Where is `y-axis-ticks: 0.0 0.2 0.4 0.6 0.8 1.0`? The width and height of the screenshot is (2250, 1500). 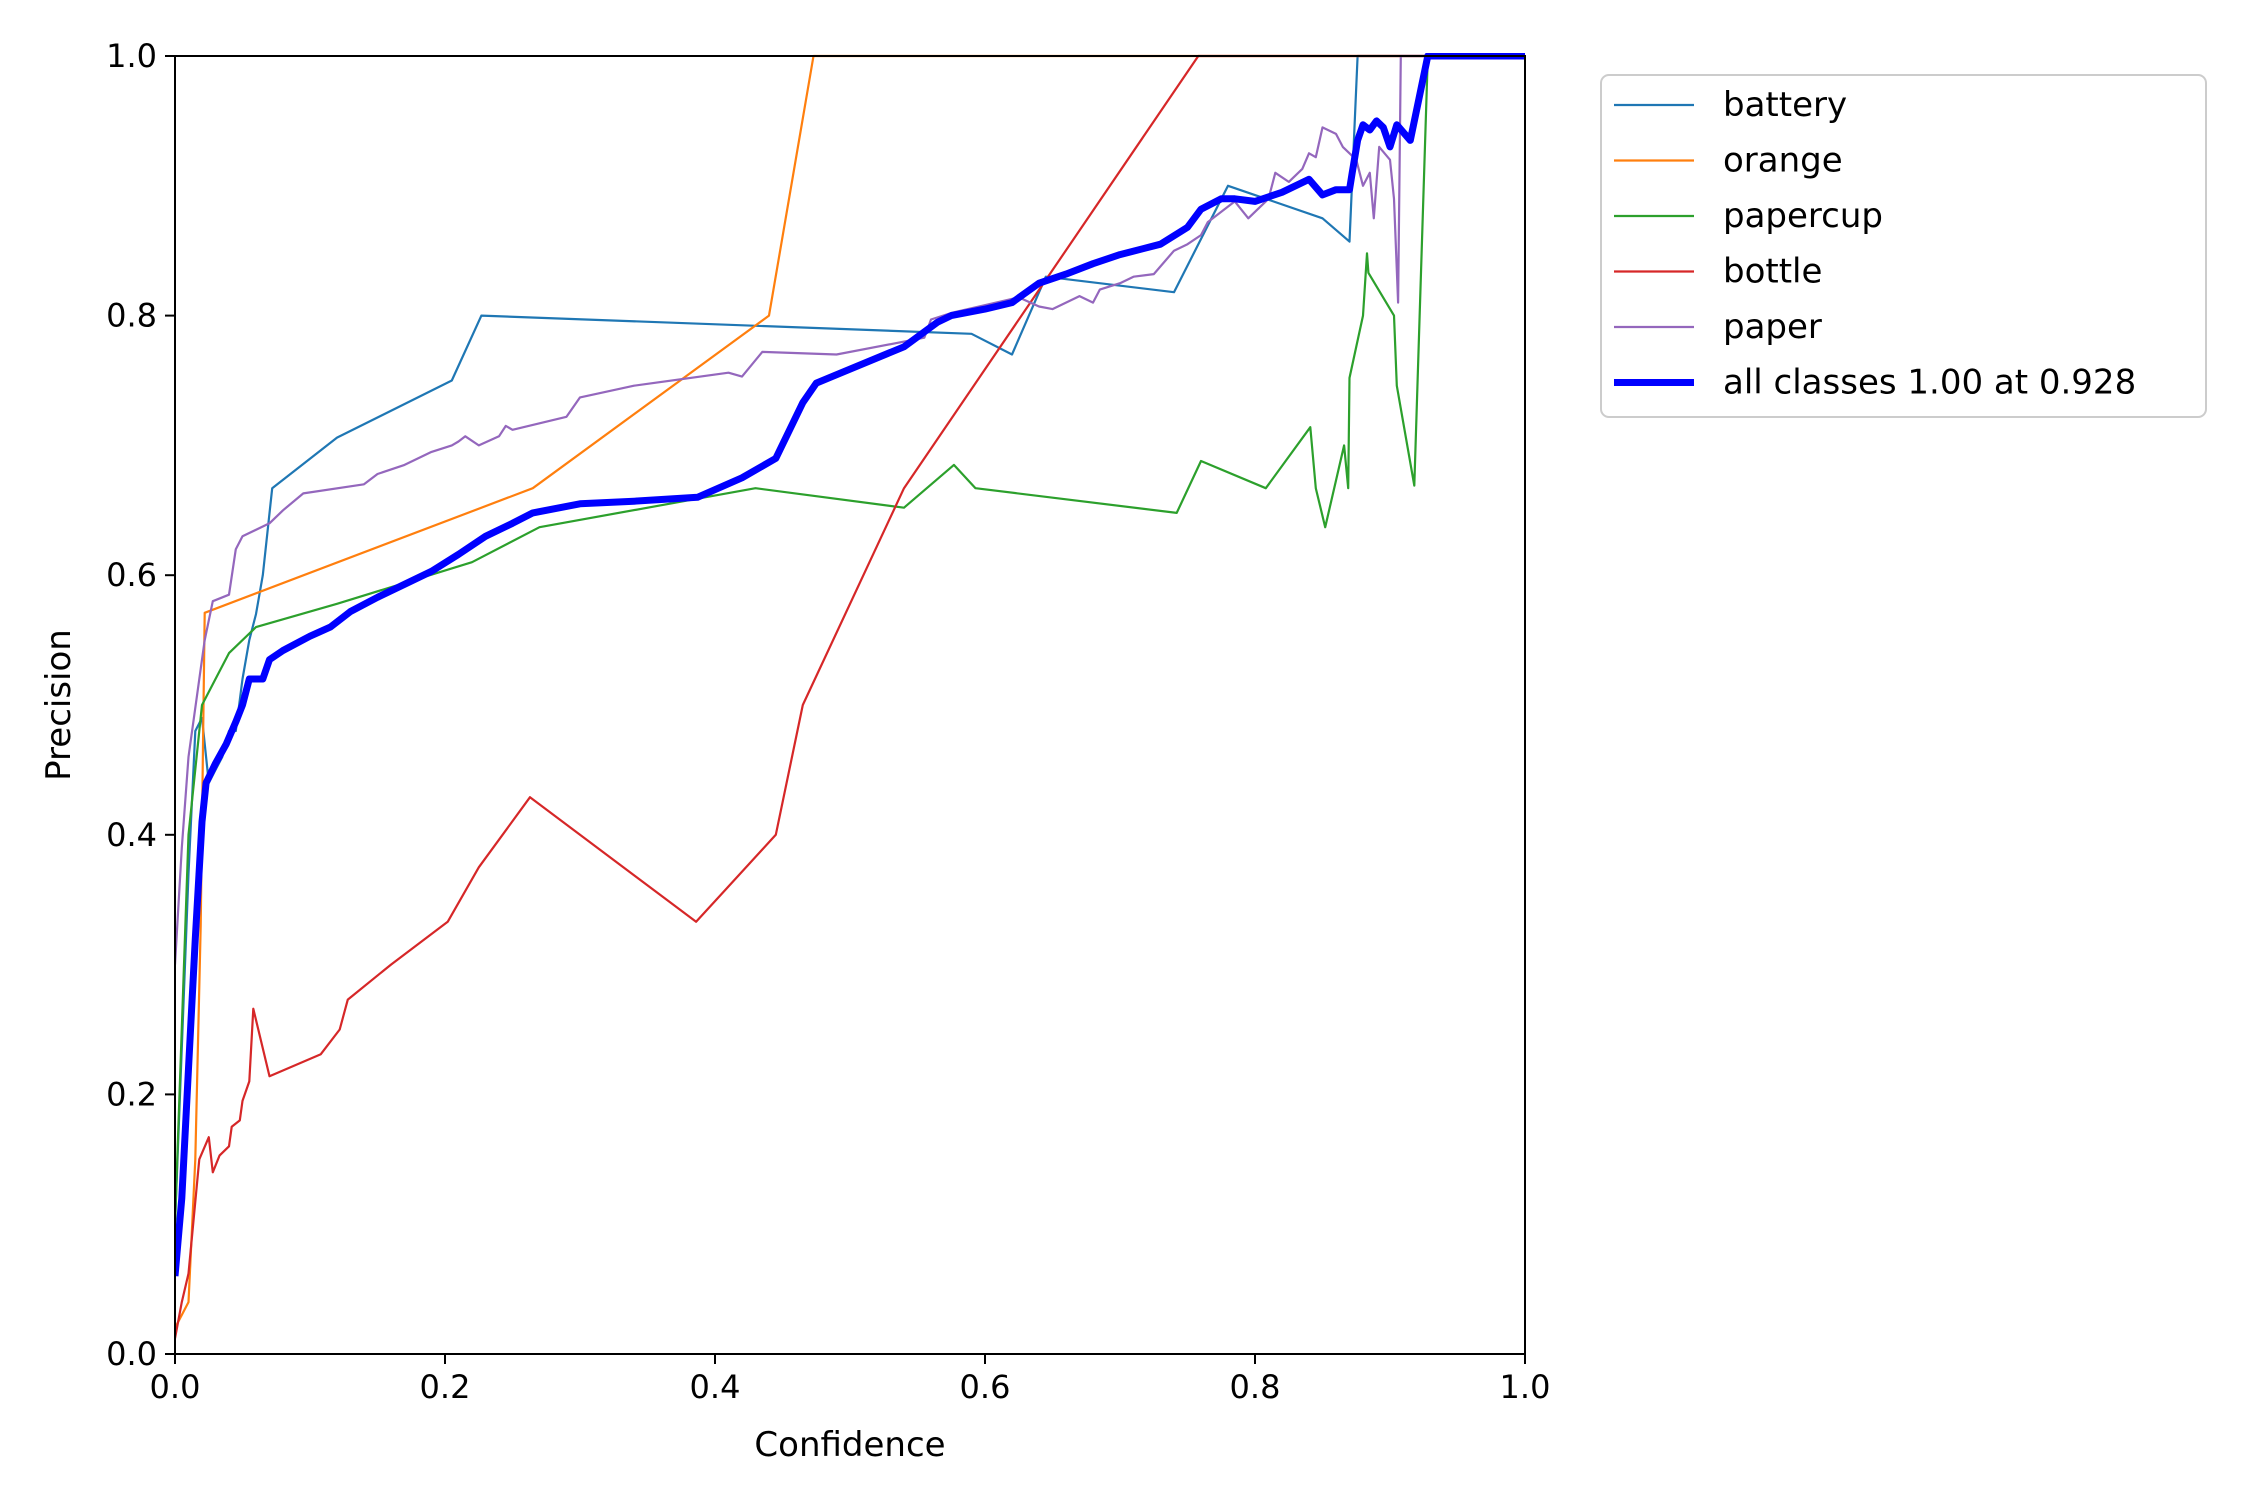 y-axis-ticks: 0.0 0.2 0.4 0.6 0.8 1.0 is located at coordinates (140, 705).